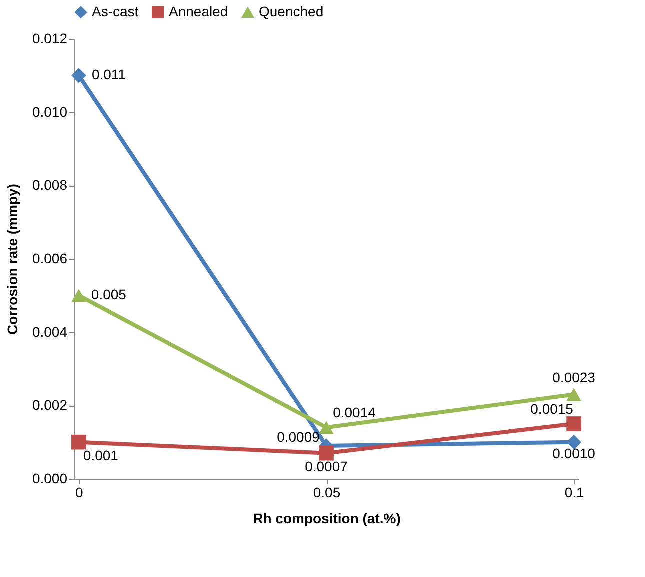 Image resolution: width=645 pixels, height=577 pixels. What do you see at coordinates (109, 294) in the screenshot?
I see `data-label: 0.005` at bounding box center [109, 294].